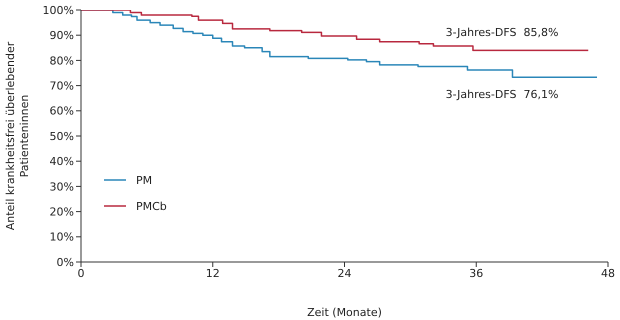 This screenshot has width=620, height=320. What do you see at coordinates (213, 273) in the screenshot?
I see `x-tick-label: 12` at bounding box center [213, 273].